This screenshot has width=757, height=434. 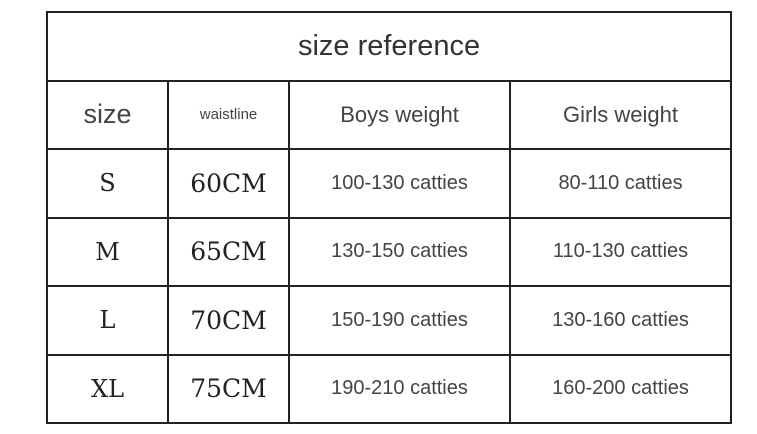 I want to click on header-boys-weight: Boys weight, so click(x=399, y=114).